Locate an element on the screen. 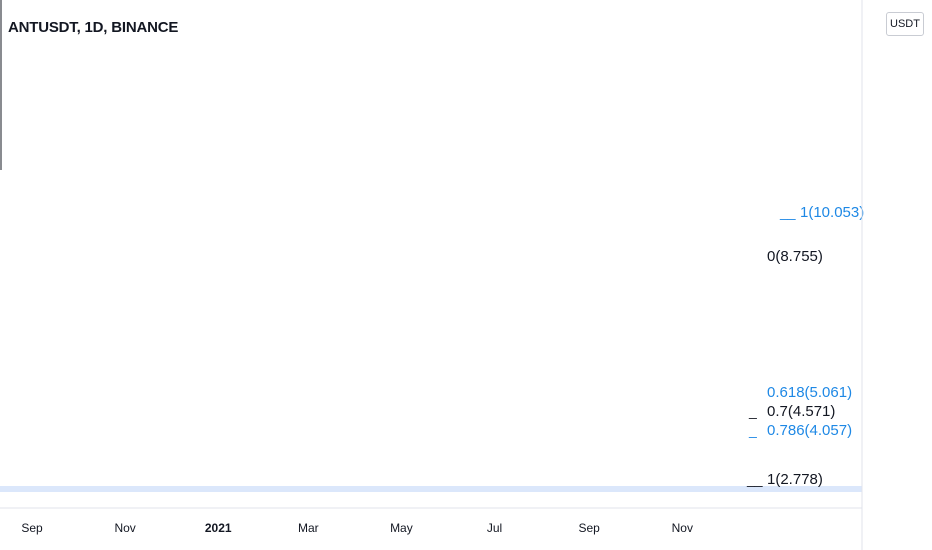  fib-level-label: _ 0.786(4.057) is located at coordinates (800, 430).